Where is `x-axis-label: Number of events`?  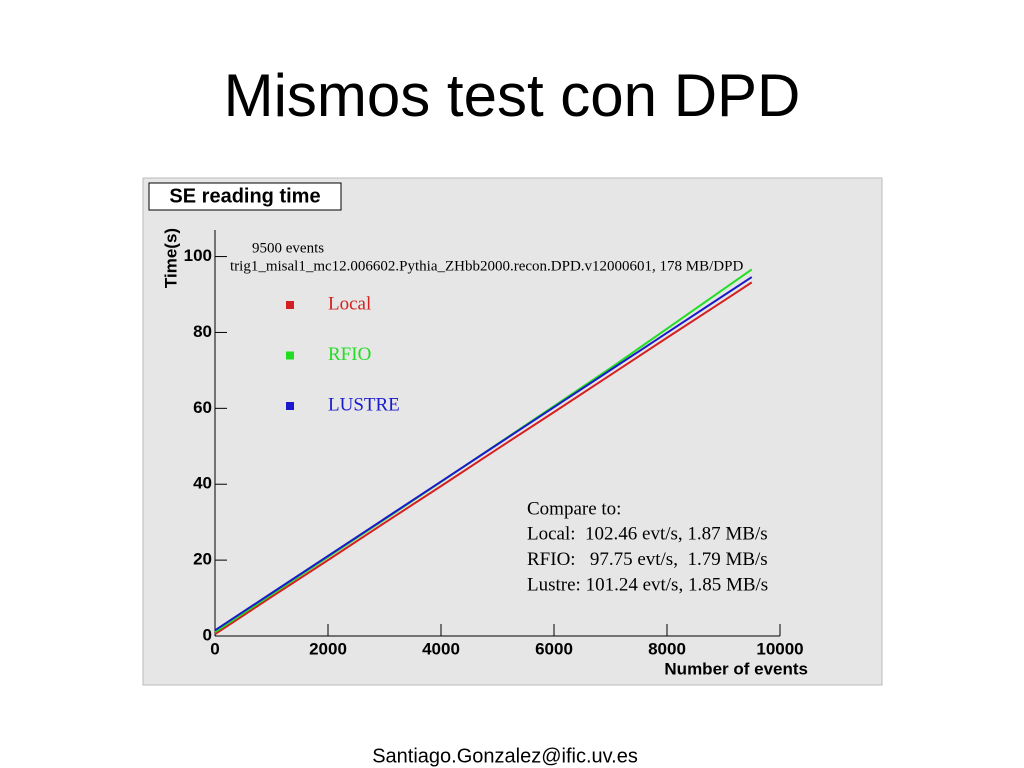 x-axis-label: Number of events is located at coordinates (736, 668).